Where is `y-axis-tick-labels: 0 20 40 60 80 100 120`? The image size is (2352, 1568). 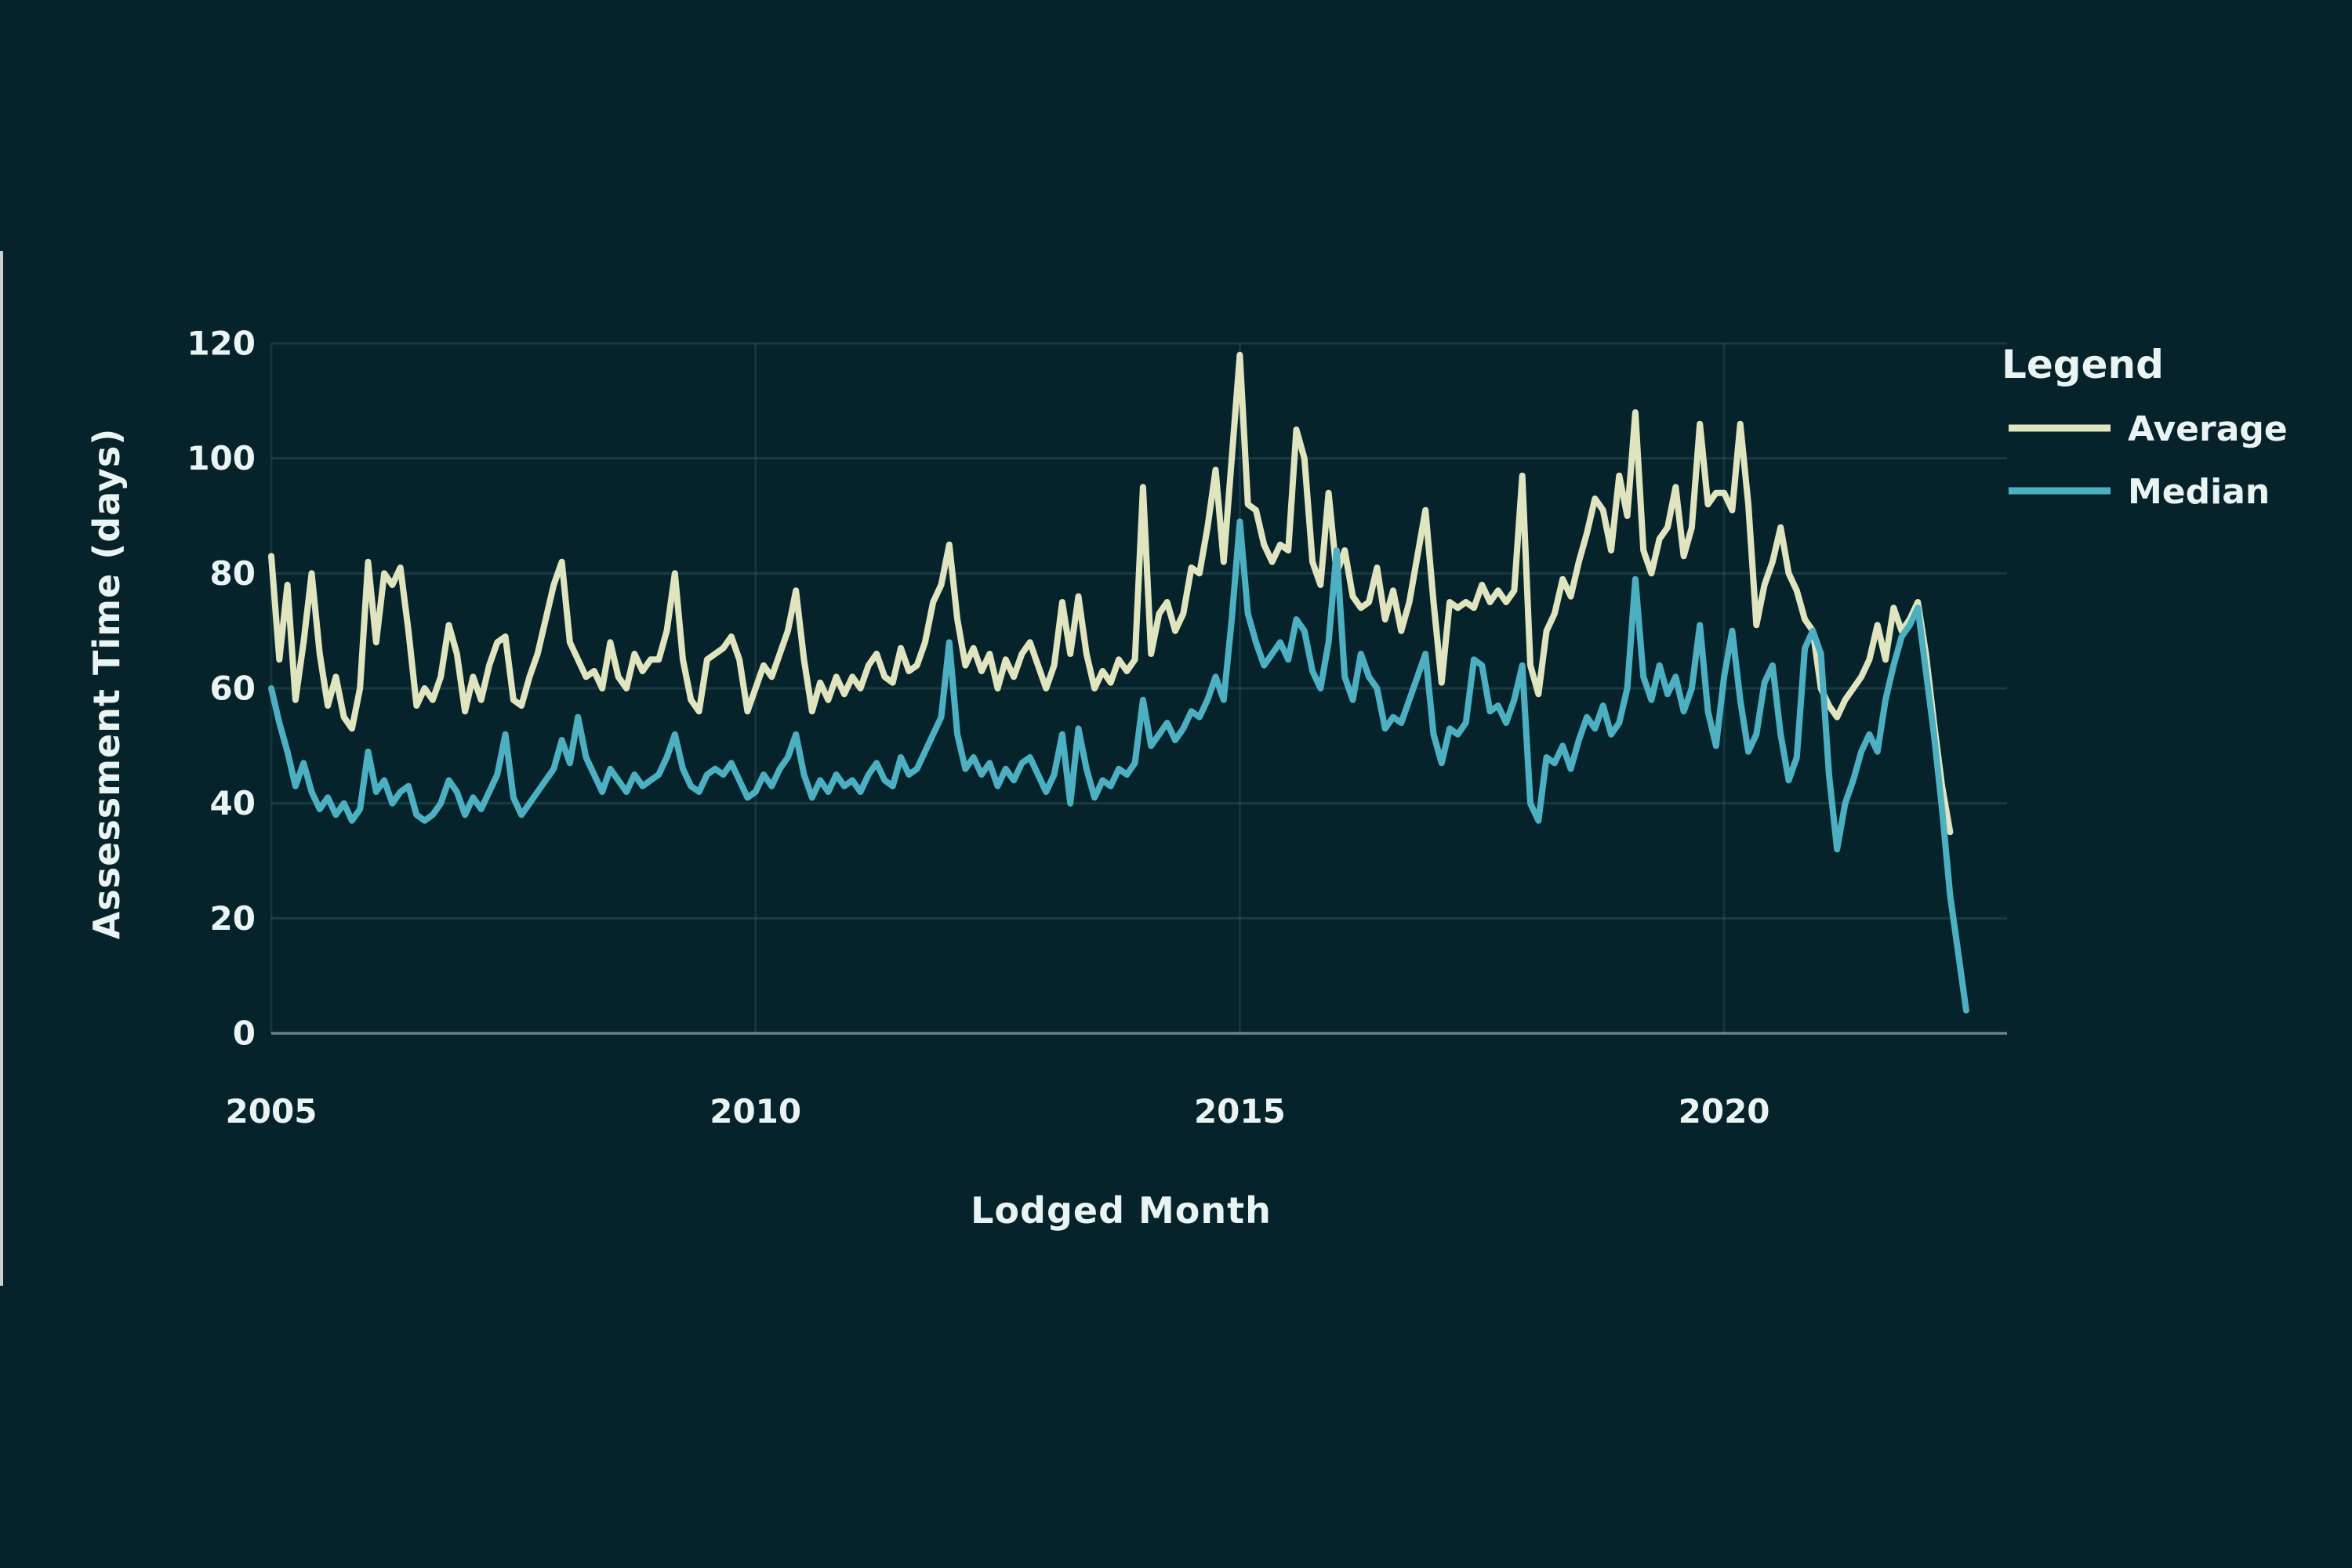 y-axis-tick-labels: 0 20 40 60 80 100 120 is located at coordinates (221, 689).